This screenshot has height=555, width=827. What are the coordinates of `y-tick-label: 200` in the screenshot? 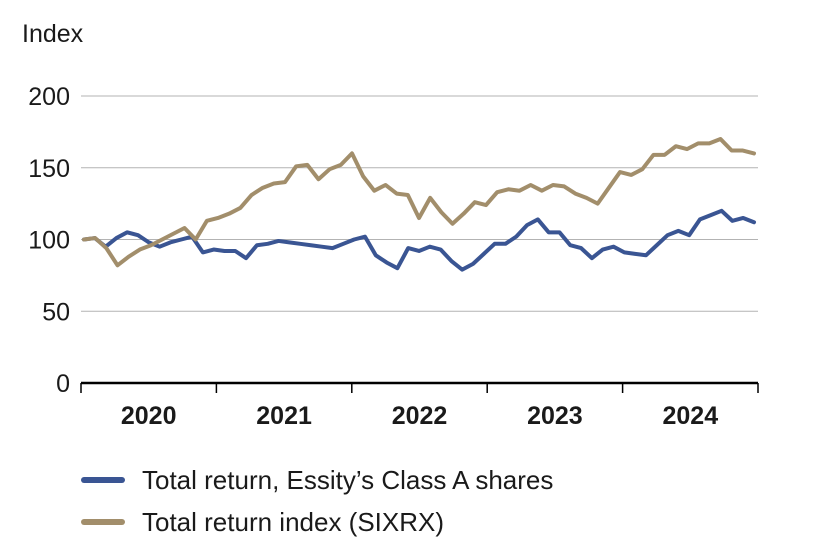 It's located at (49, 97).